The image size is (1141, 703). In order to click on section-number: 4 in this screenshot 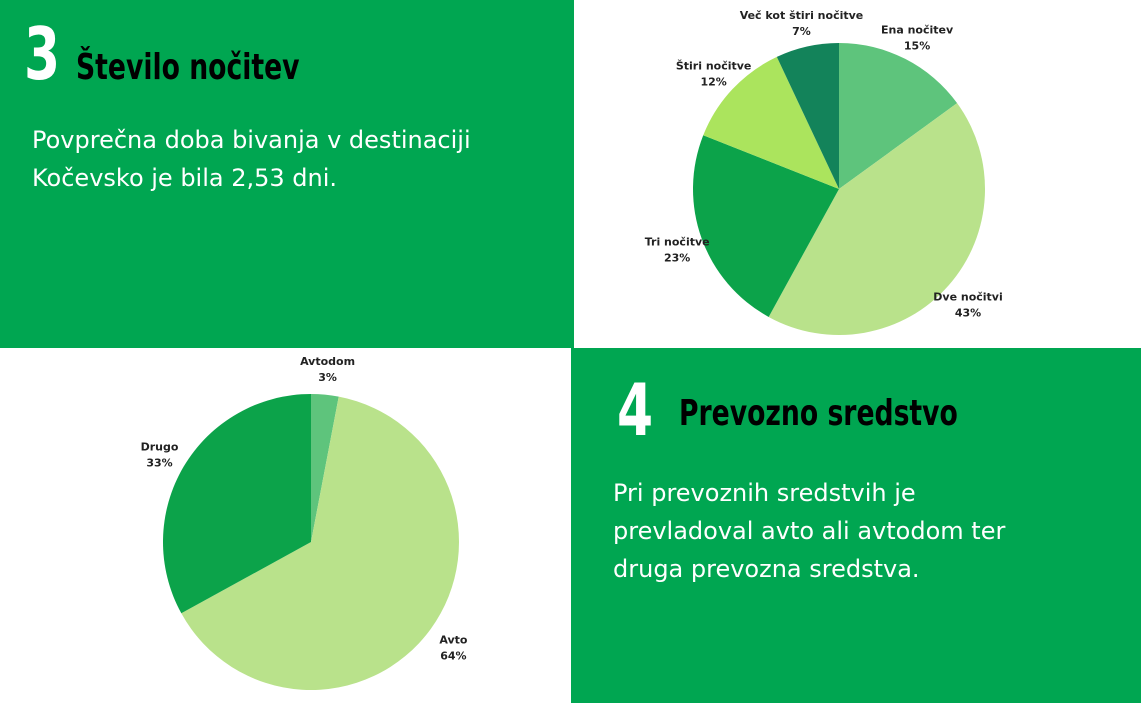, I will do `click(635, 410)`.